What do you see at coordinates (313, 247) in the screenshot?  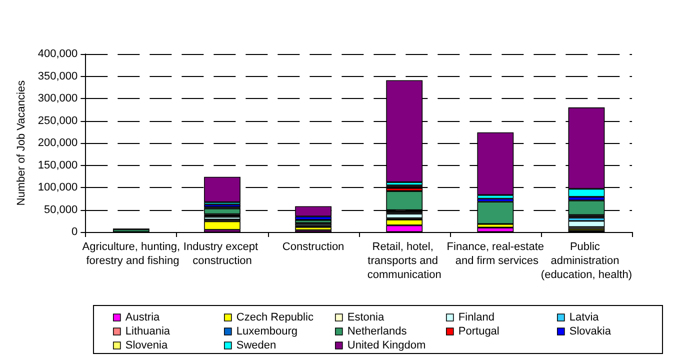 I see `x-tick-label: Construction` at bounding box center [313, 247].